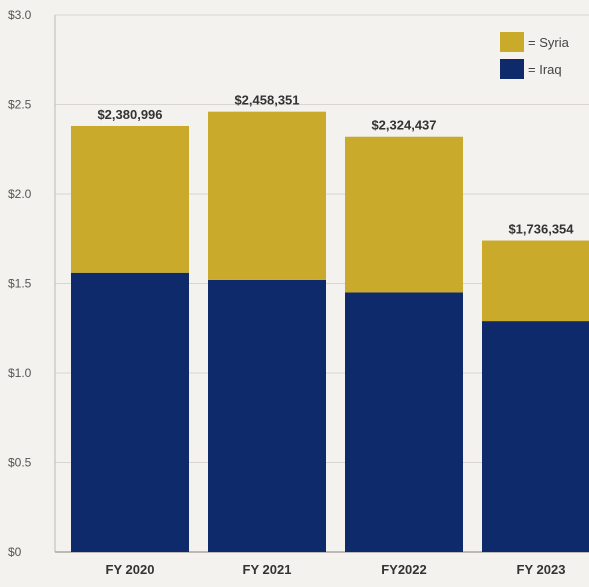 This screenshot has width=589, height=587. What do you see at coordinates (20, 284) in the screenshot?
I see `y-tick-label: $1.5` at bounding box center [20, 284].